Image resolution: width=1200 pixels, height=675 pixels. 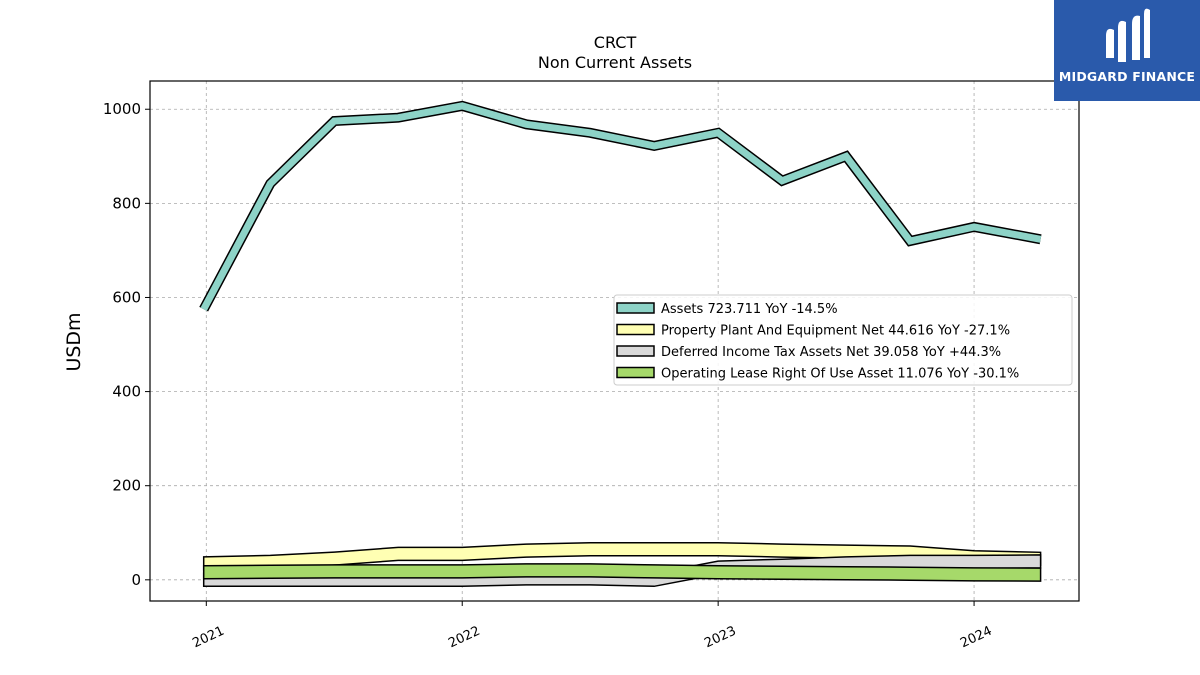 I want to click on x-tick-label: 2024, so click(x=976, y=638).